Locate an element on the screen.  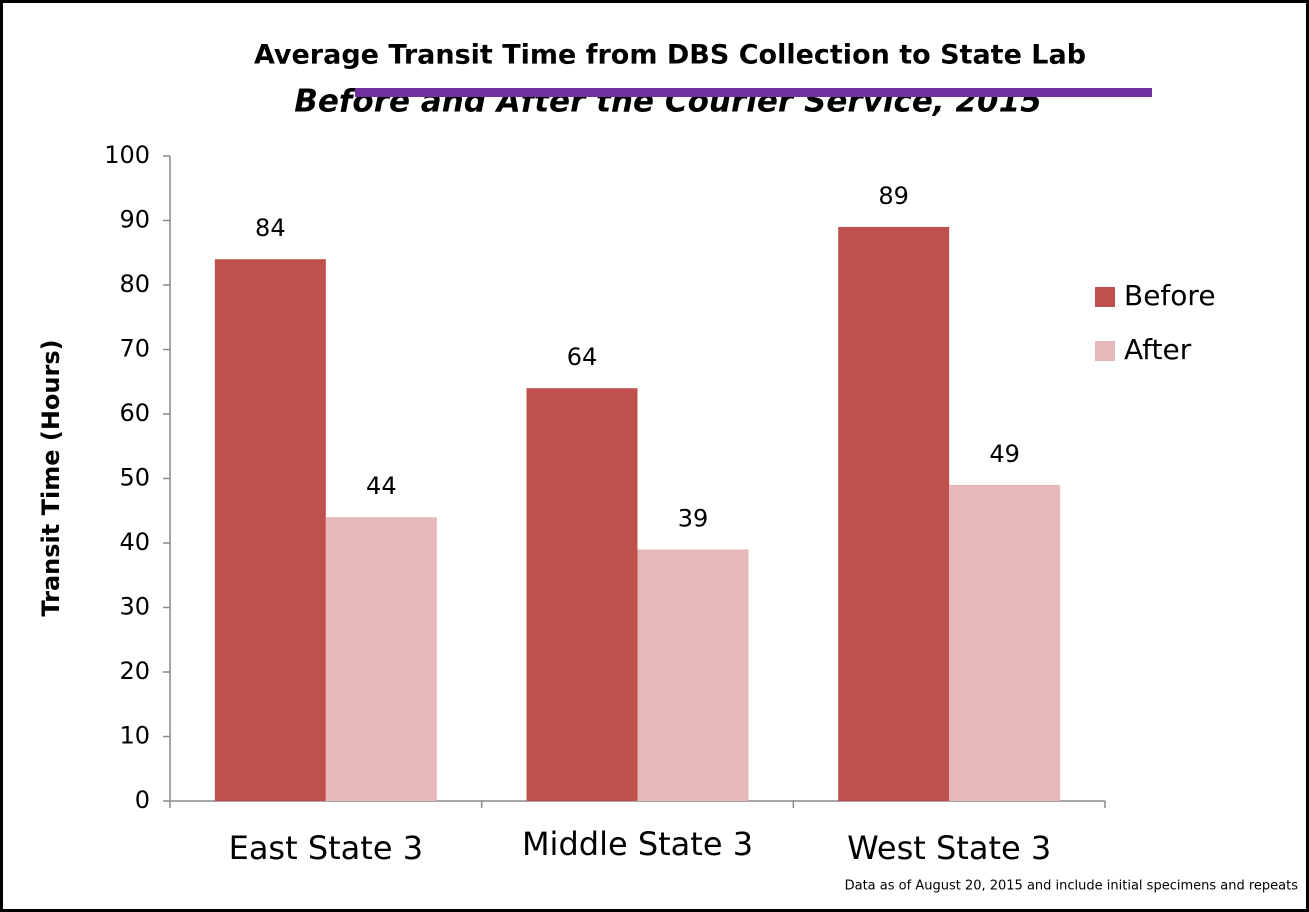
highlight-line is located at coordinates (753, 92).